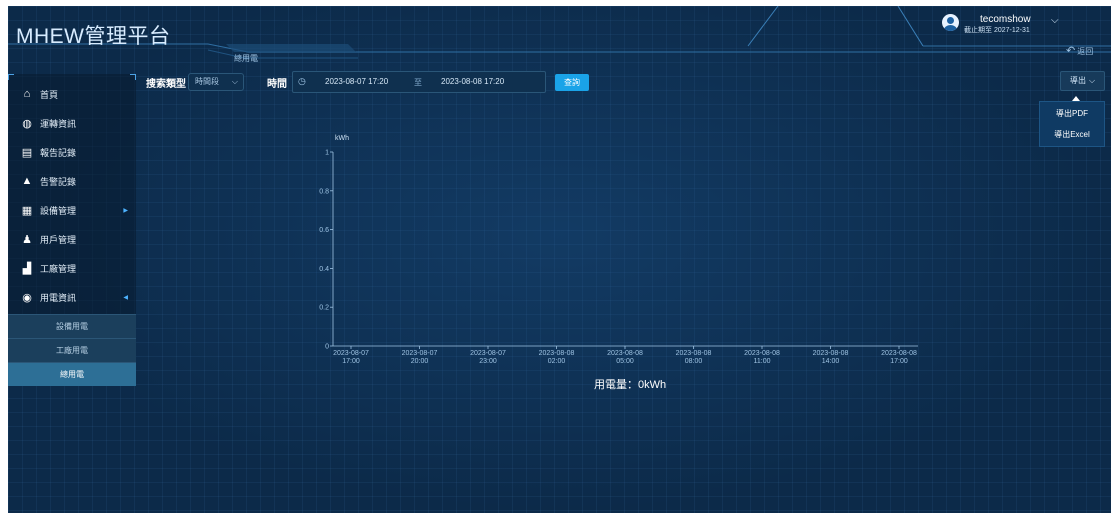  Describe the element at coordinates (1078, 80) in the screenshot. I see `export-label: 導出` at that location.